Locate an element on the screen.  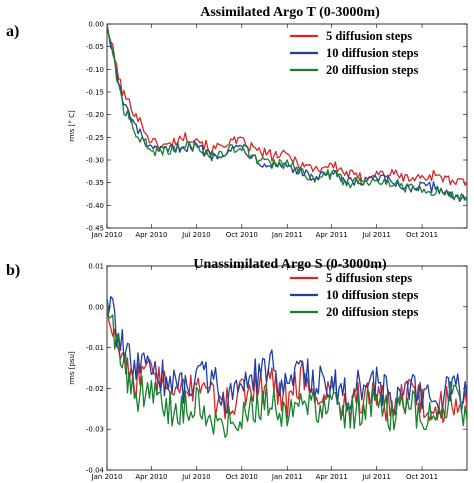
y-axis-label-b: rms [psu] is located at coordinates (72, 368).